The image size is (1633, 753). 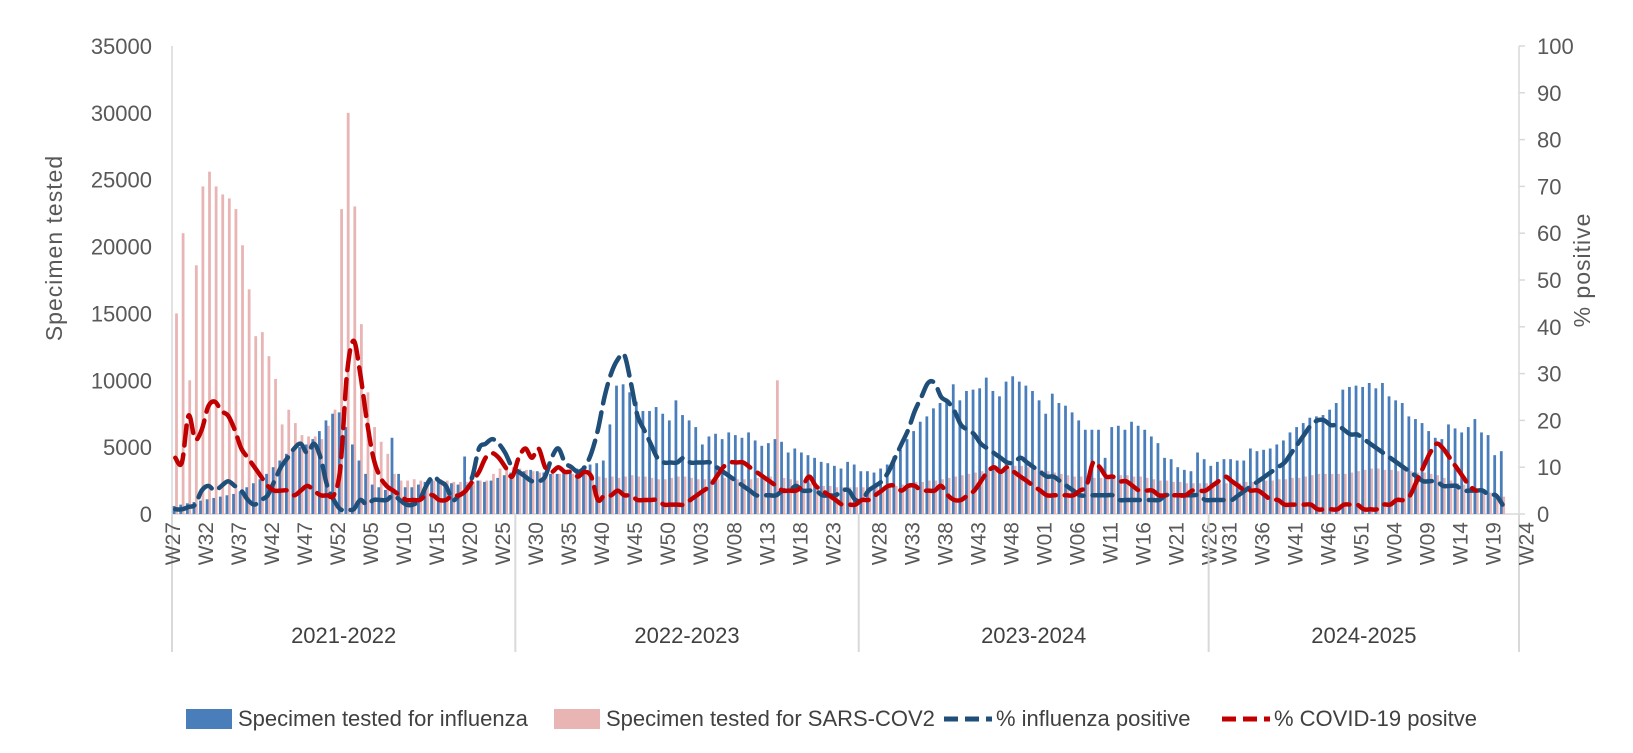 What do you see at coordinates (1549, 280) in the screenshot?
I see `y-right-tick-label: 50` at bounding box center [1549, 280].